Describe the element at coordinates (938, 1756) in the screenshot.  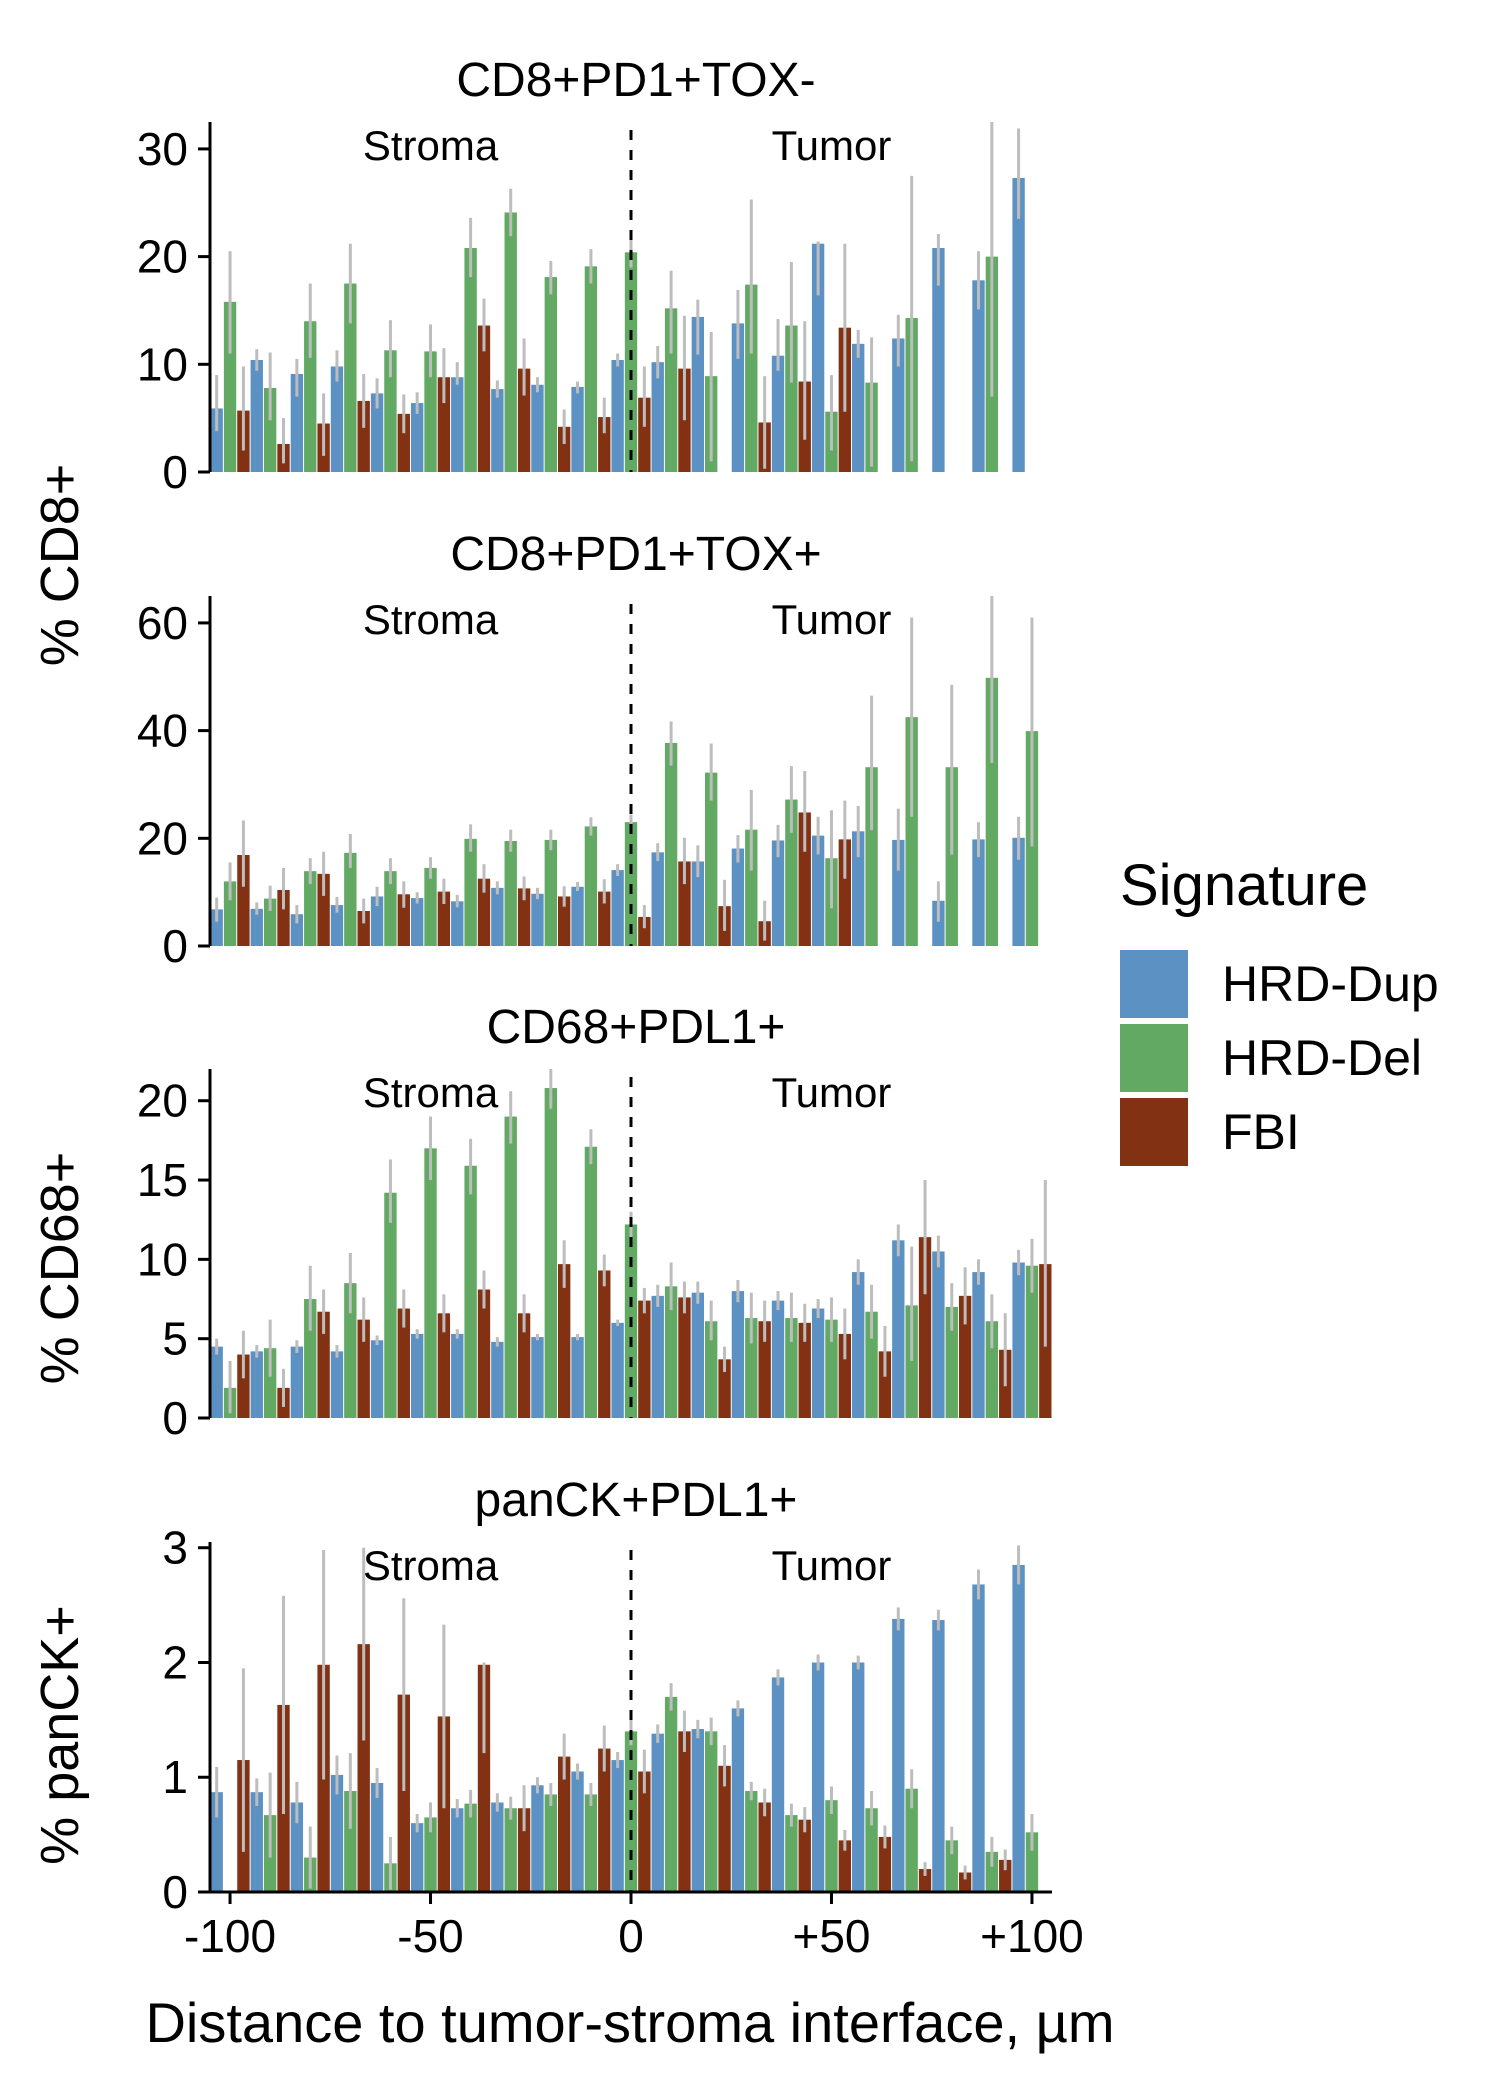
I see `bar-hrd-dup-x80` at that location.